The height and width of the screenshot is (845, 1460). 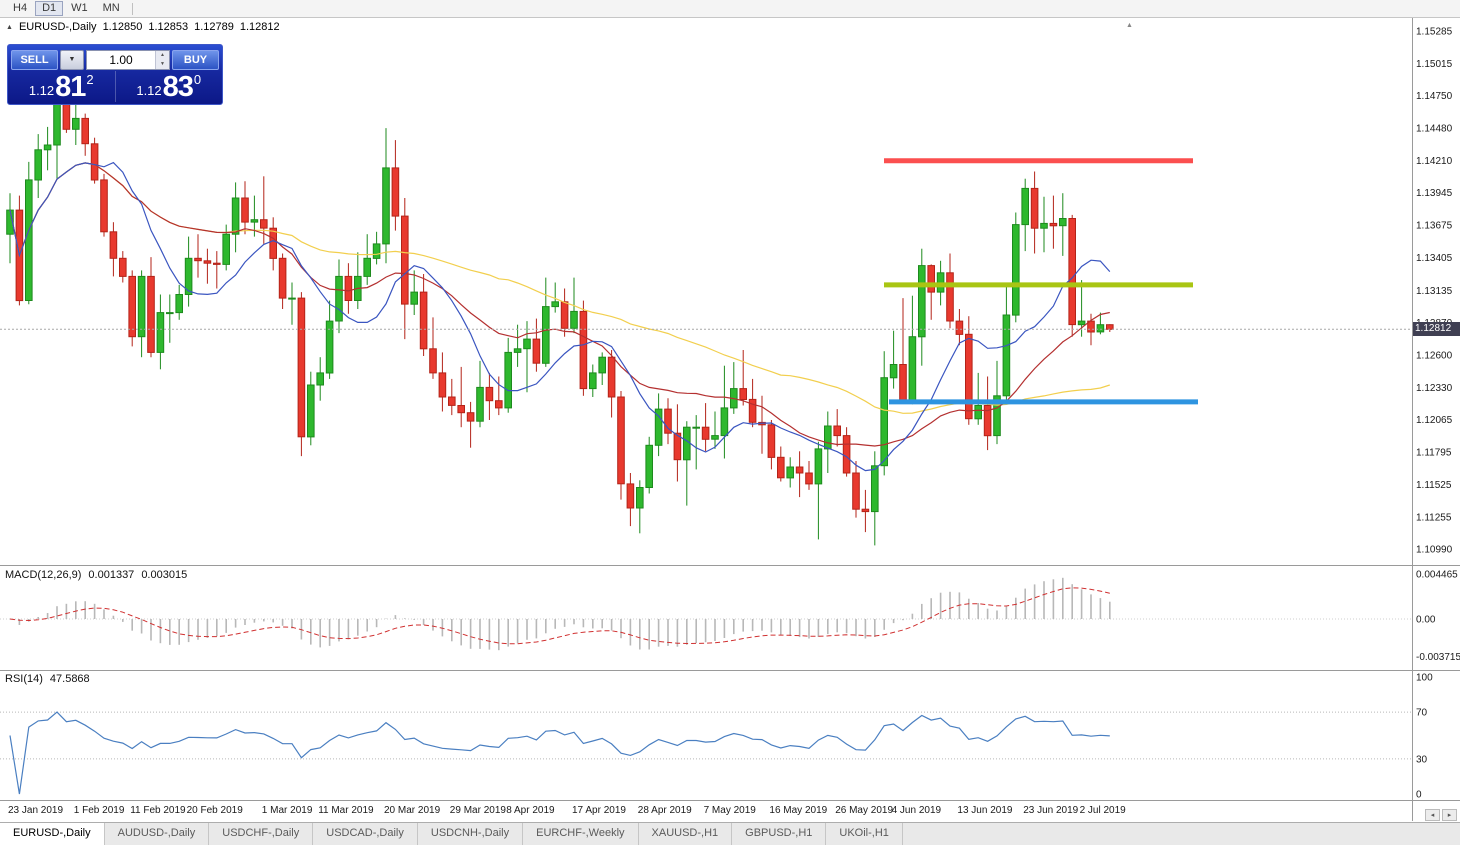 What do you see at coordinates (158, 810) in the screenshot?
I see `svg-text: 11 Feb 2019` at bounding box center [158, 810].